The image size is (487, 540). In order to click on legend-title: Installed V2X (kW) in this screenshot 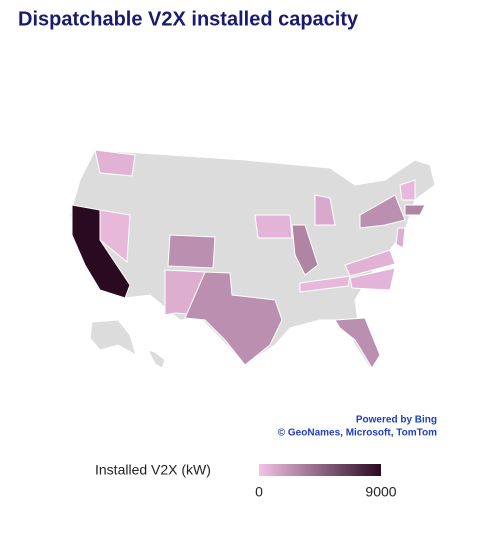, I will do `click(153, 470)`.